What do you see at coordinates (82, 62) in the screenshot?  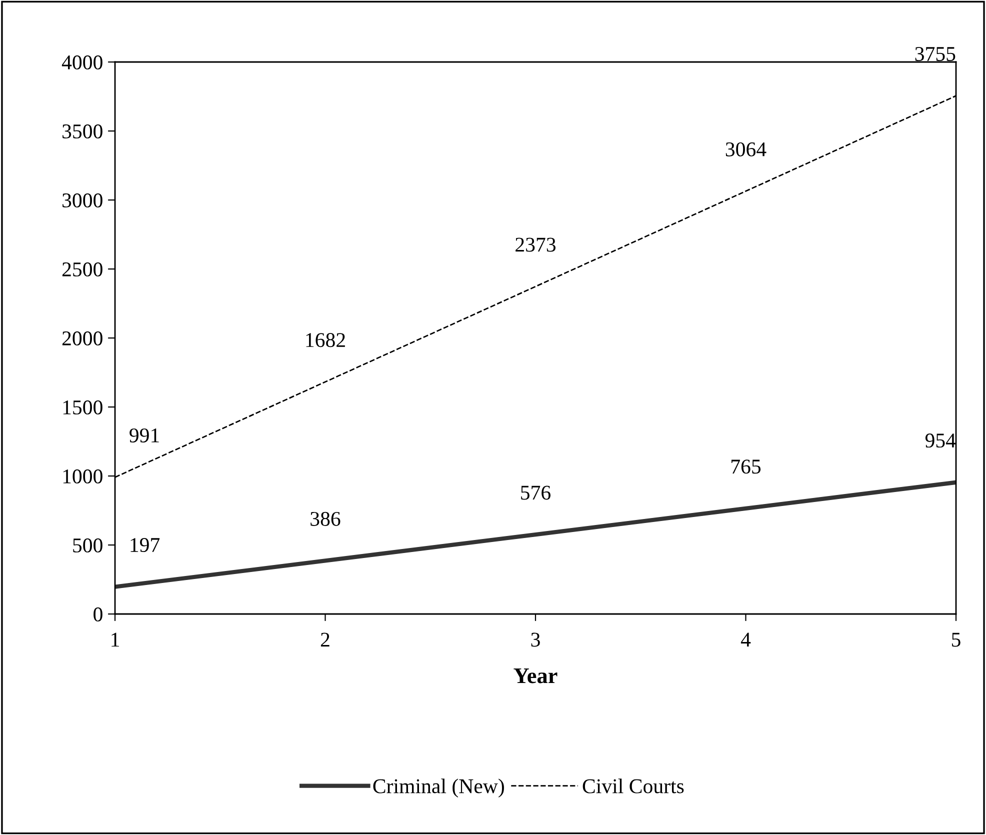 I see `y-tick-label: 4000` at bounding box center [82, 62].